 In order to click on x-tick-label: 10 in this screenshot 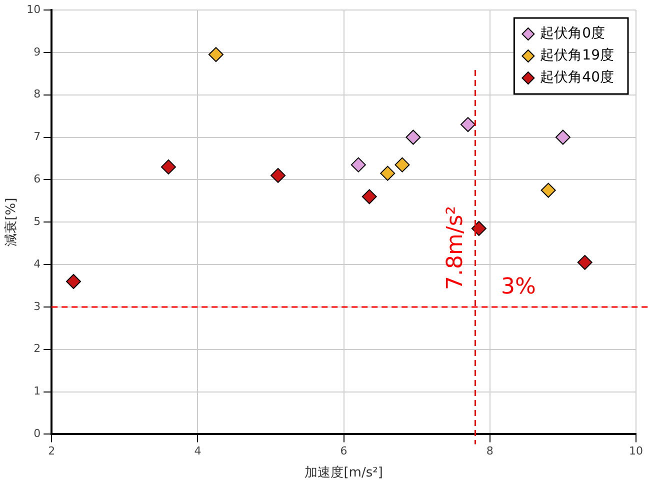, I will do `click(636, 451)`.